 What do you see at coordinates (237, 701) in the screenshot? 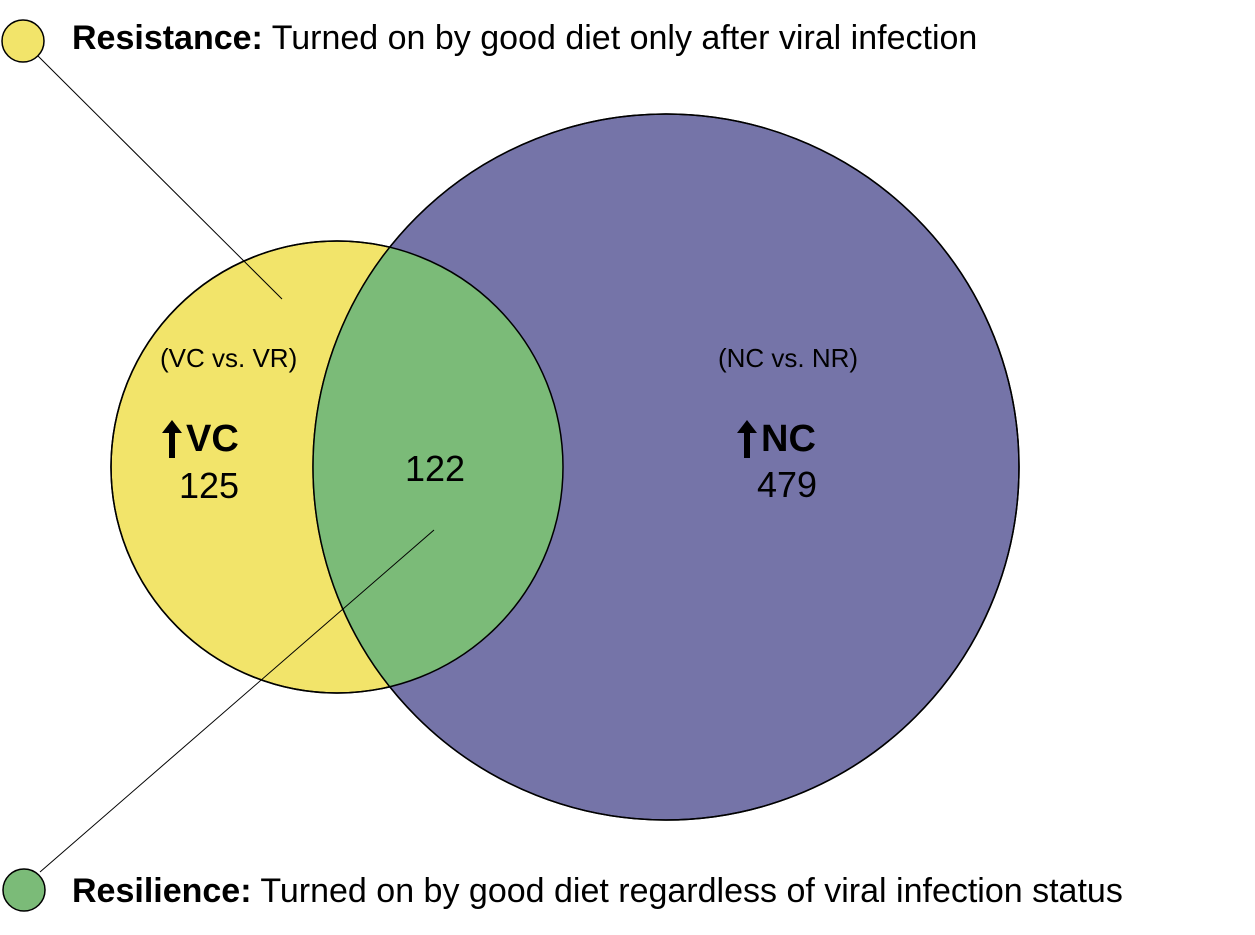
I see `resilience-leader-line` at bounding box center [237, 701].